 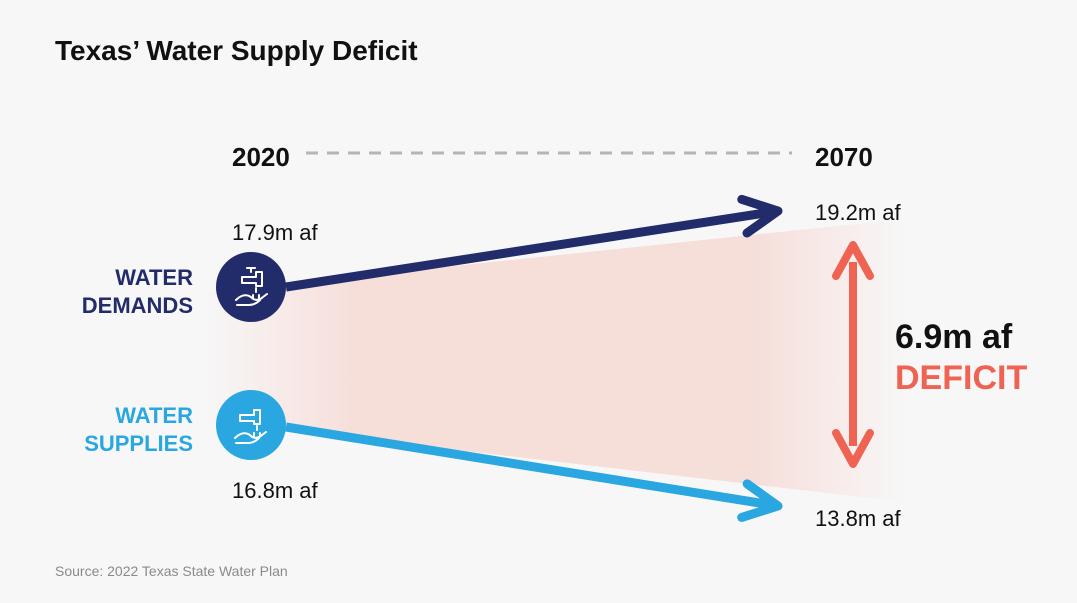 What do you see at coordinates (853, 448) in the screenshot?
I see `deficit-arrowhead-bottom` at bounding box center [853, 448].